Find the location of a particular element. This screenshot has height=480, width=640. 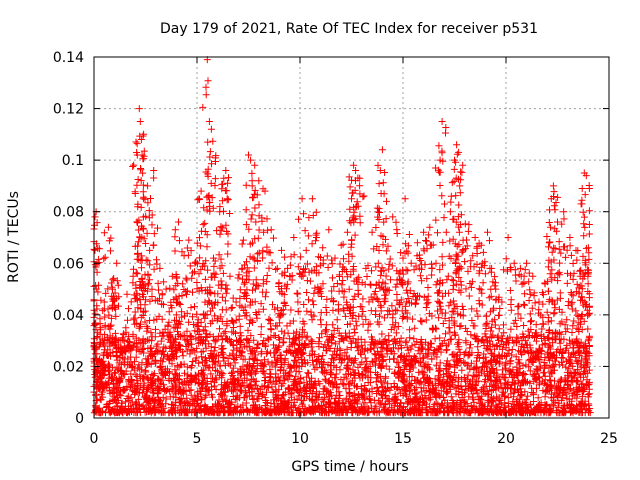

y-tick-labels: 0 0.02 0.04 0.06 0.08 0.1 0.12 0.14 is located at coordinates (68, 238).